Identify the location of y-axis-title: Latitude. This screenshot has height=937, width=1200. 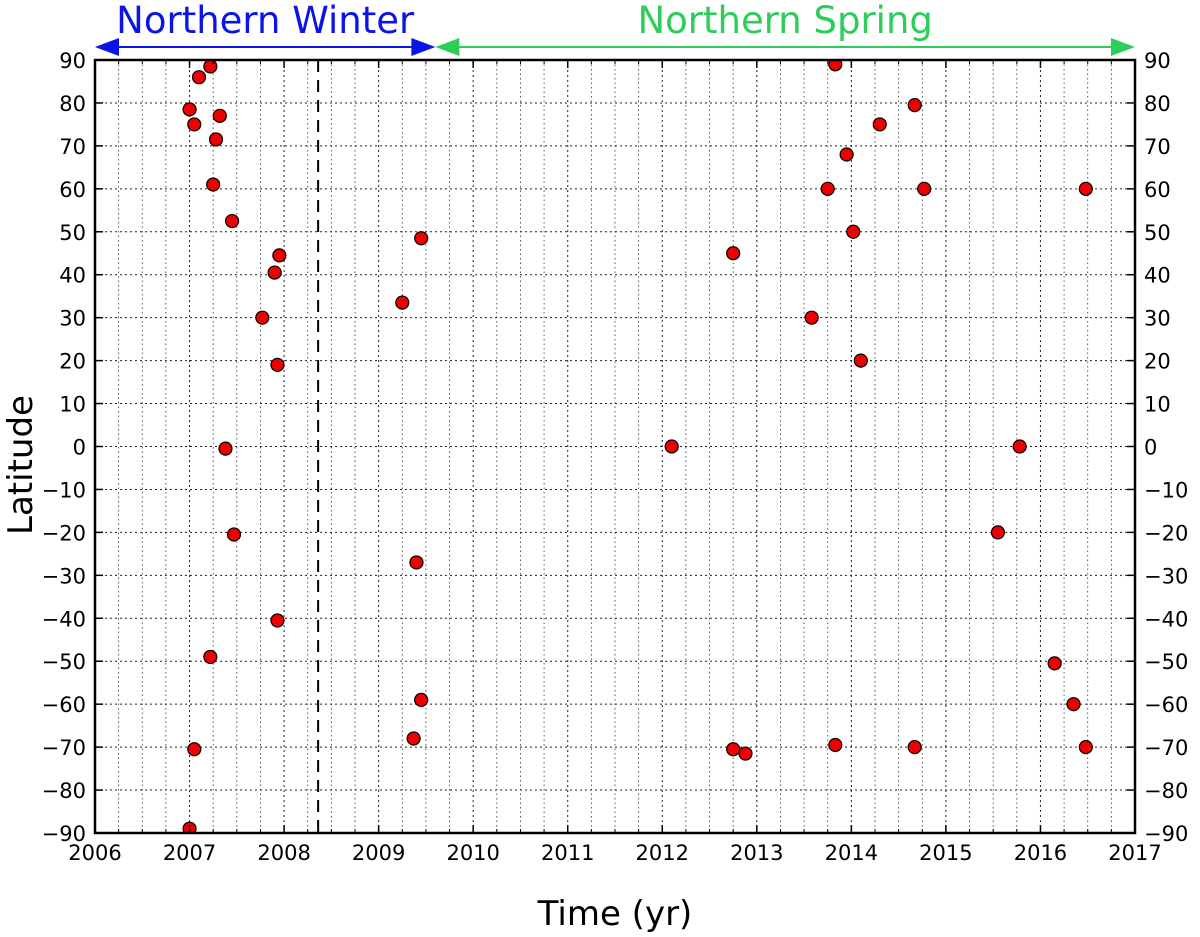
(21, 465).